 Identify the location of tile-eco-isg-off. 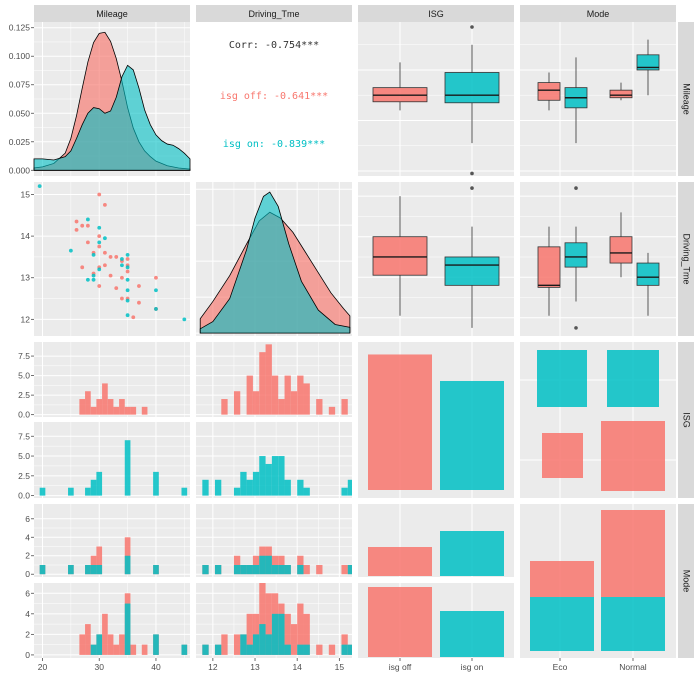
(562, 455).